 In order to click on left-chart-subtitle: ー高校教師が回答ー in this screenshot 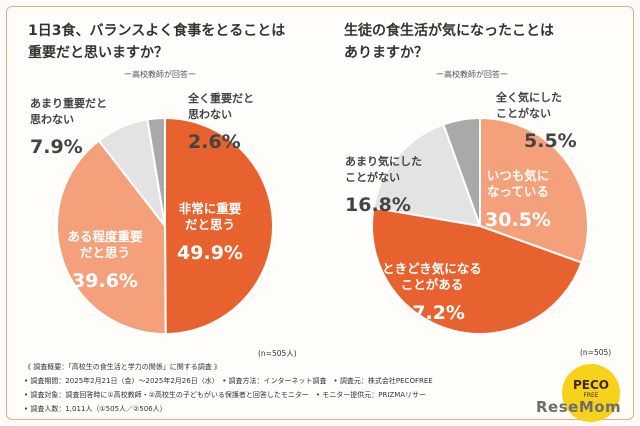, I will do `click(160, 74)`.